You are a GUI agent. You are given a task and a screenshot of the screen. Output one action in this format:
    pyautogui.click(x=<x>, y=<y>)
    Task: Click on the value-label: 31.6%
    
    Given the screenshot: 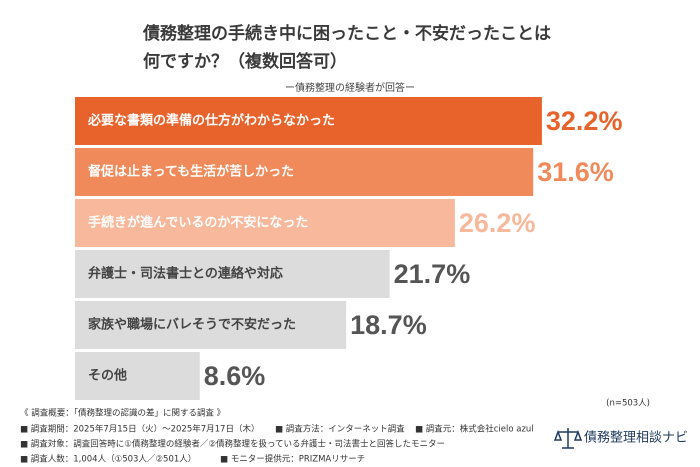 What is the action you would take?
    pyautogui.click(x=575, y=172)
    